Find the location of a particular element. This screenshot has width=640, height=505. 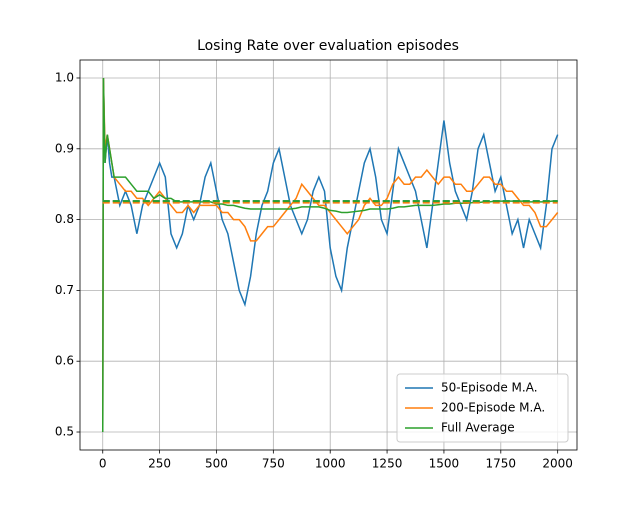

x-tick-label: 750 is located at coordinates (273, 464).